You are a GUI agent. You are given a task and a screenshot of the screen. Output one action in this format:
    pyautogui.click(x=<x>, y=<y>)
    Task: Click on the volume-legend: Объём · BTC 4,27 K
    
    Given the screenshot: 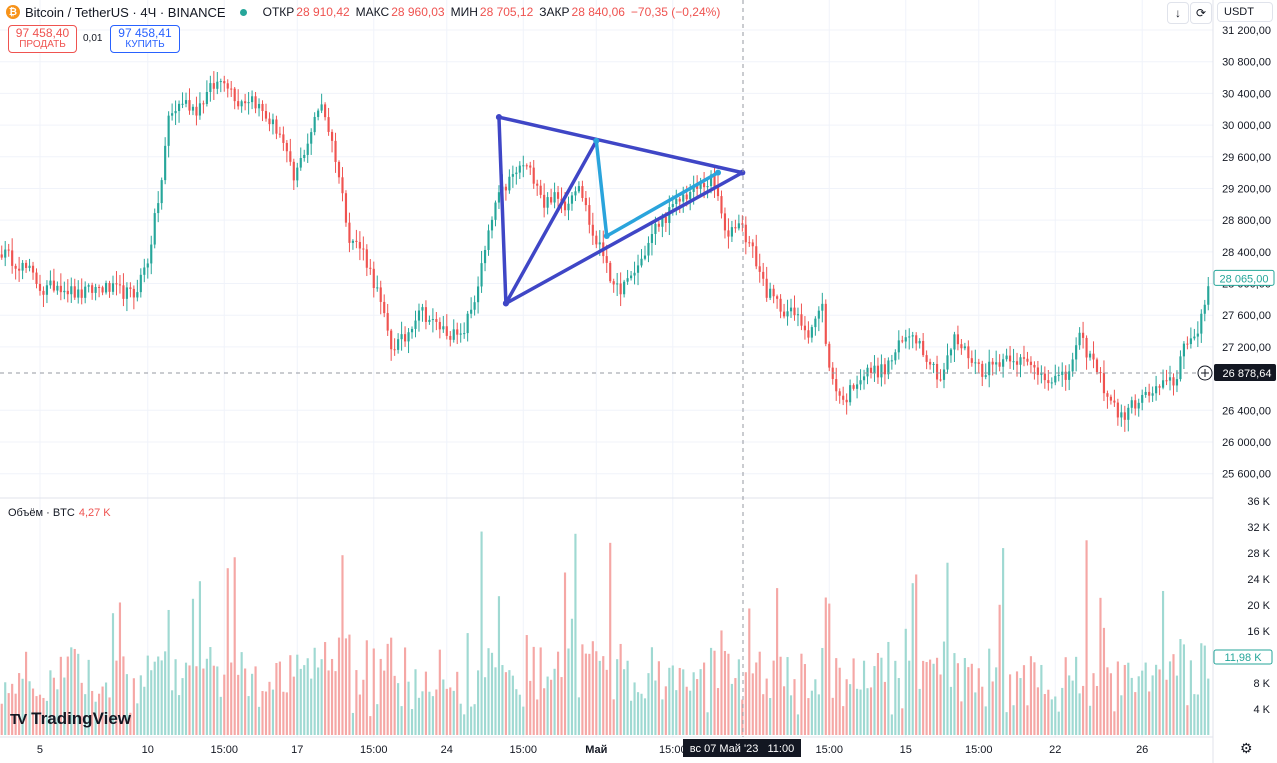 What is the action you would take?
    pyautogui.click(x=59, y=513)
    